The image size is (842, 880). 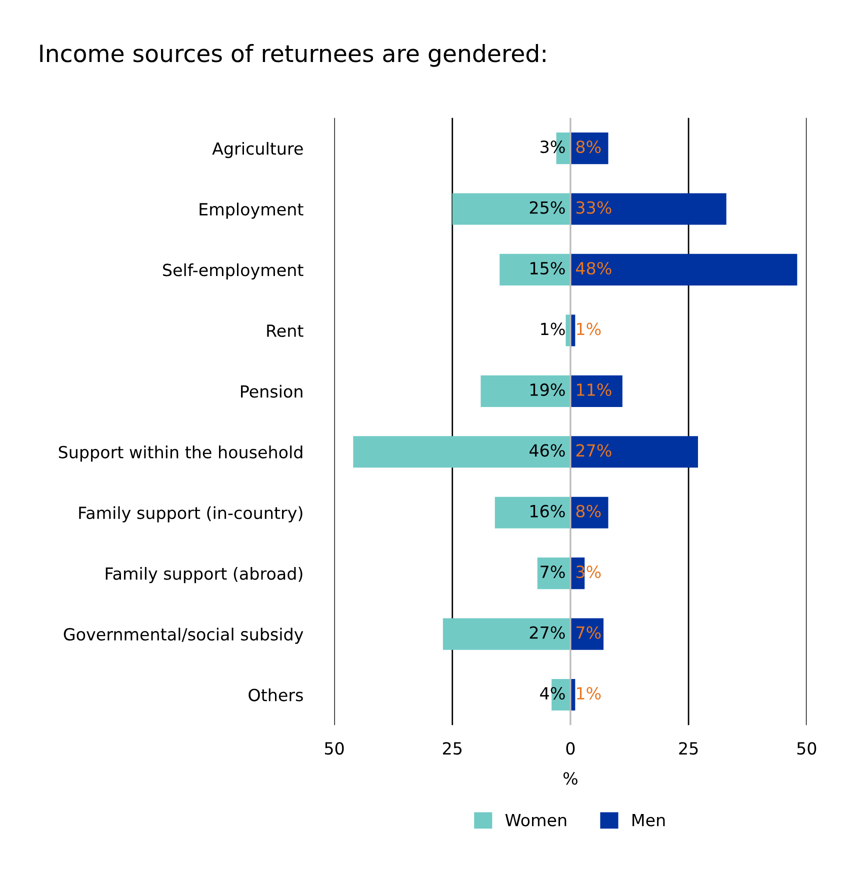 I want to click on data-label: 19%, so click(x=547, y=389).